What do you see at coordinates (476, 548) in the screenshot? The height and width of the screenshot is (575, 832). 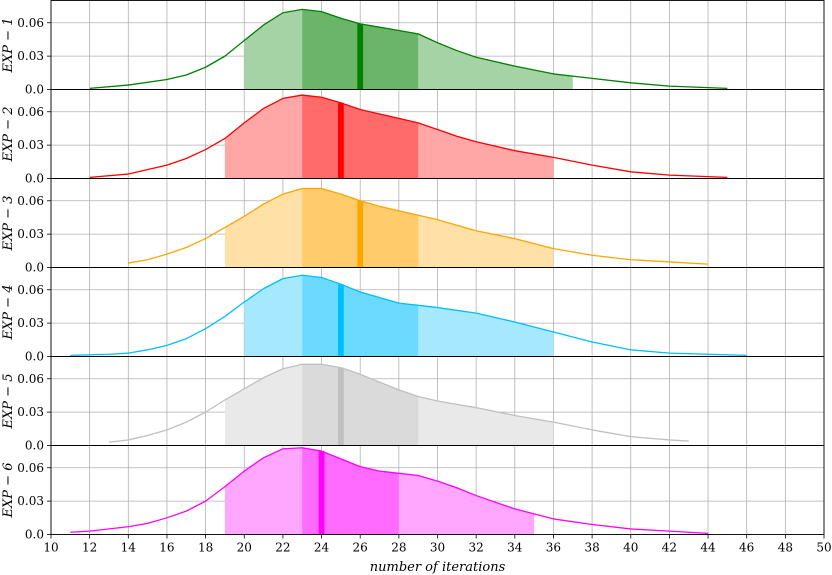 I see `x-tick-label: 32` at bounding box center [476, 548].